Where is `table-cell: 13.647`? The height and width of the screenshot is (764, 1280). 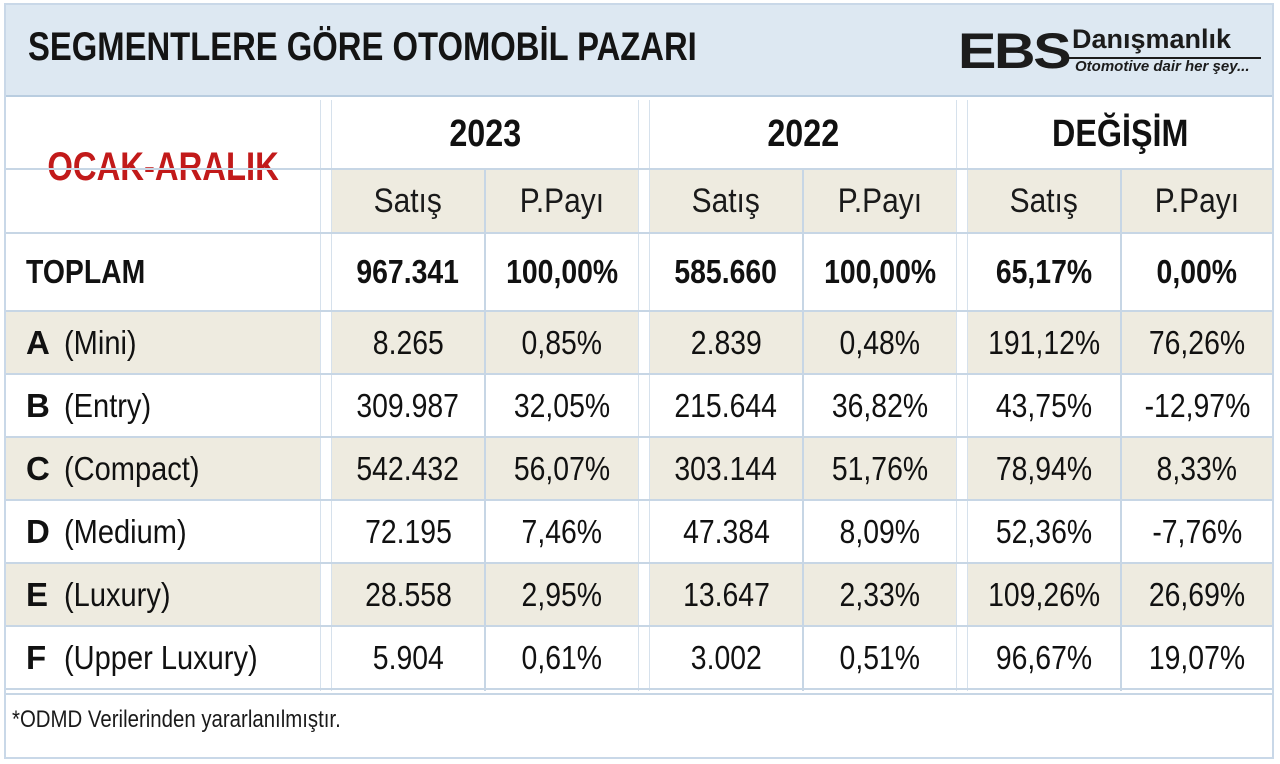
table-cell: 13.647 is located at coordinates (726, 594).